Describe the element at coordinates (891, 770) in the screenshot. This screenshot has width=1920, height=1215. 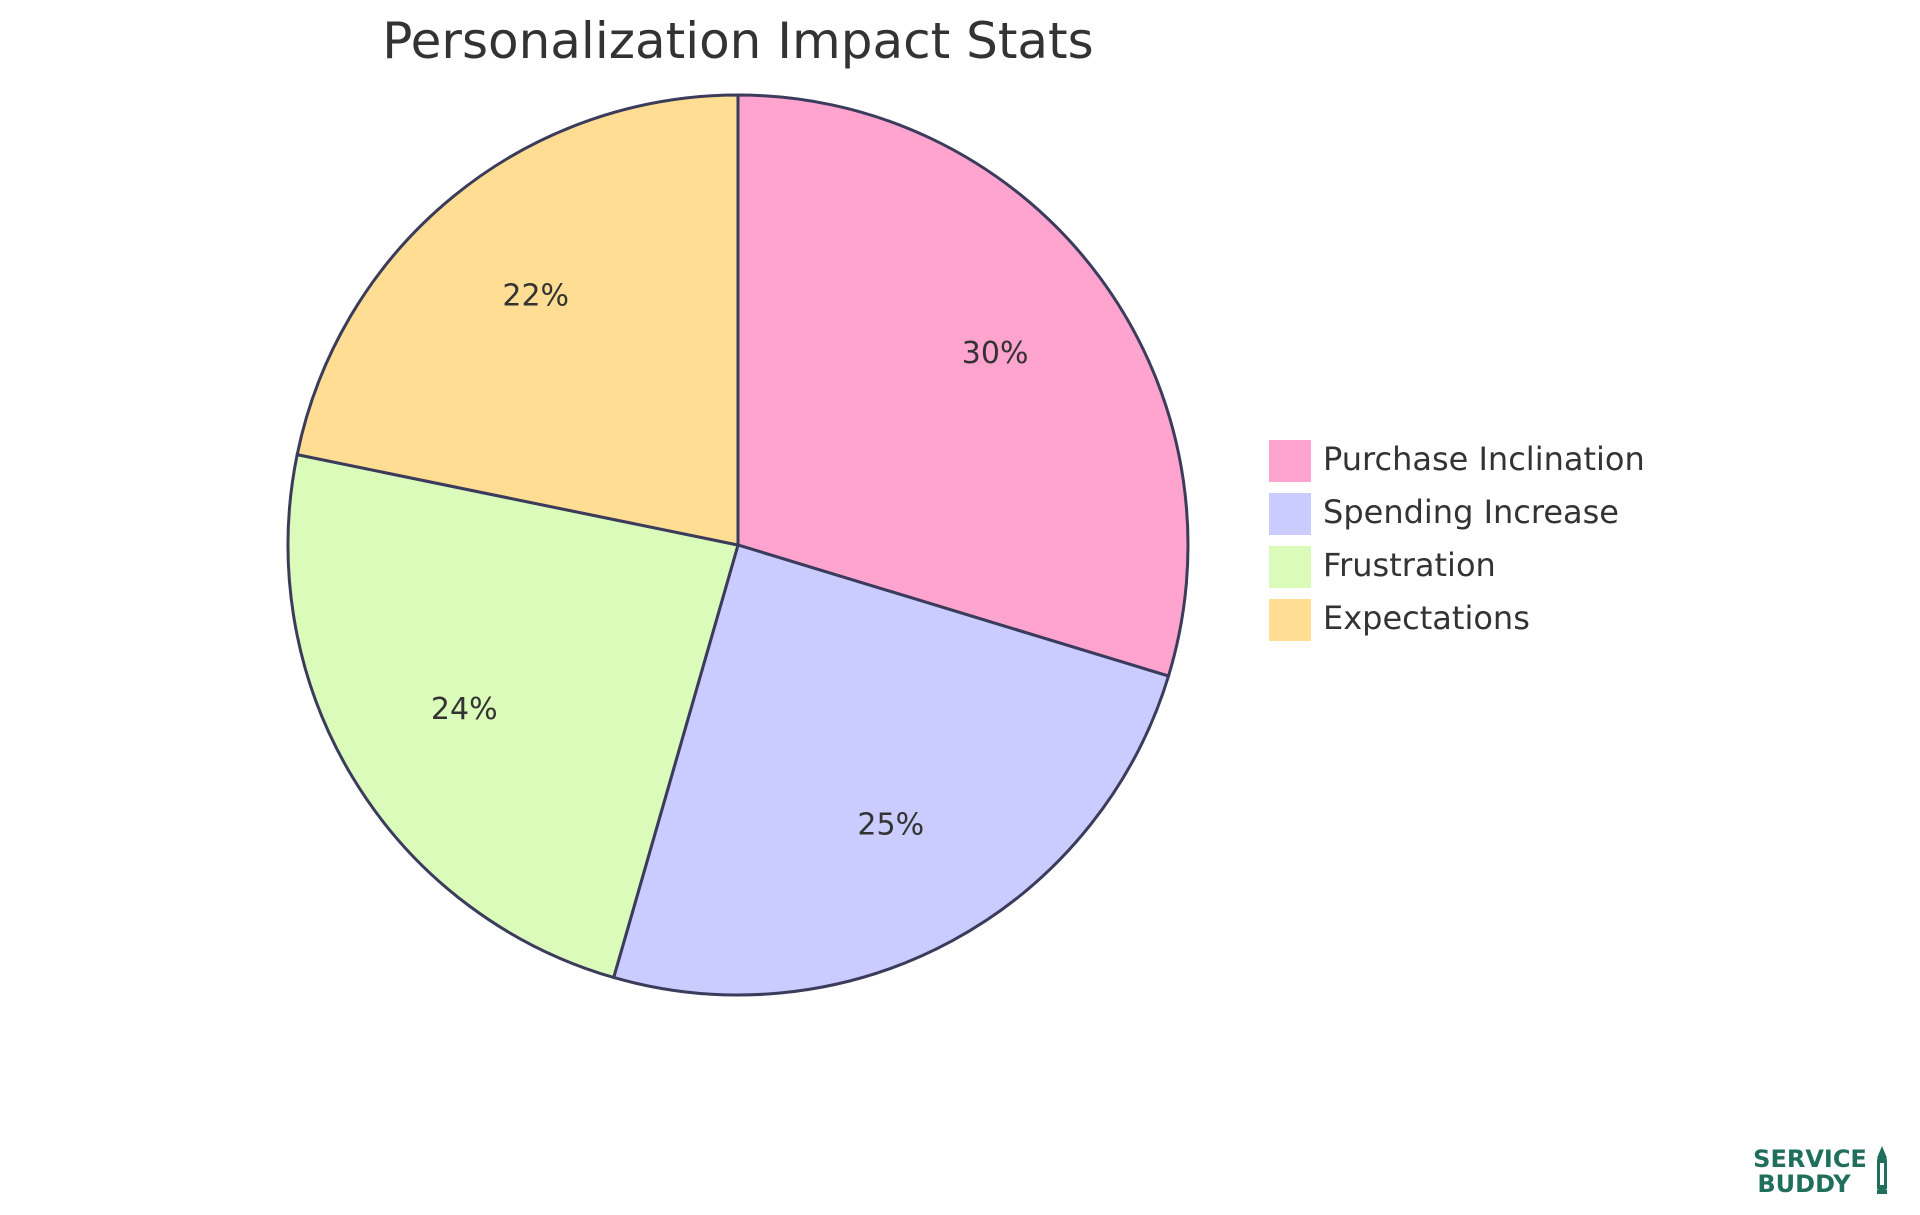
I see `pie-slice-spending-increase` at that location.